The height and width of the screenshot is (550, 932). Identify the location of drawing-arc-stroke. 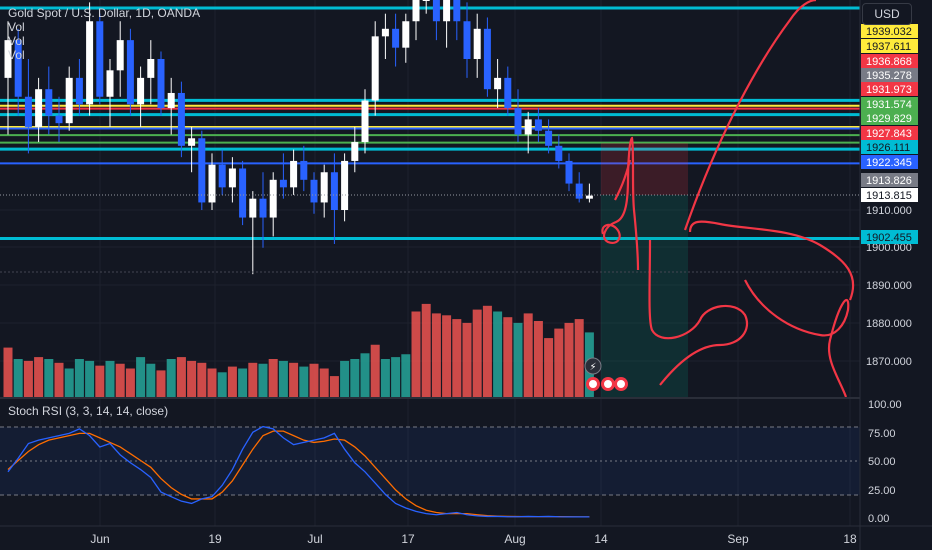
(771, 260).